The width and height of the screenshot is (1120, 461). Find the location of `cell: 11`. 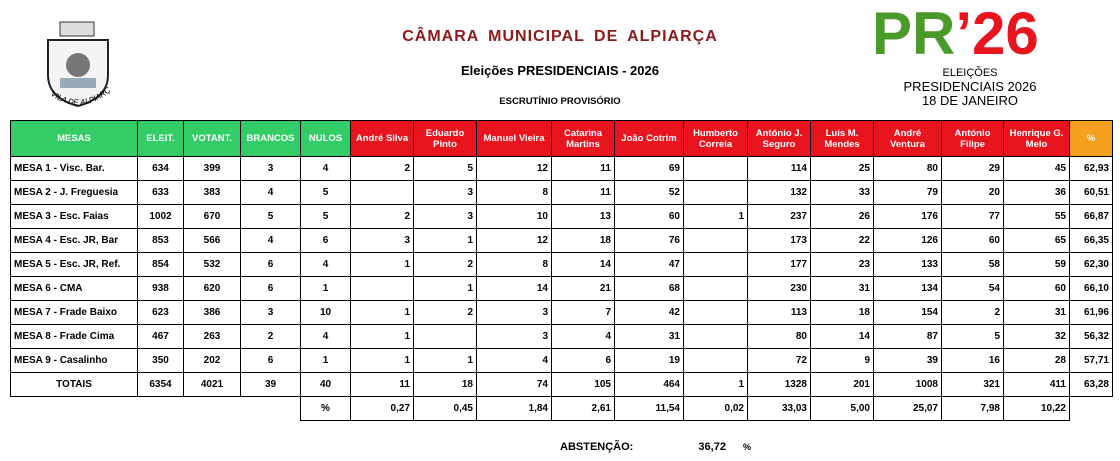

cell: 11 is located at coordinates (382, 384).